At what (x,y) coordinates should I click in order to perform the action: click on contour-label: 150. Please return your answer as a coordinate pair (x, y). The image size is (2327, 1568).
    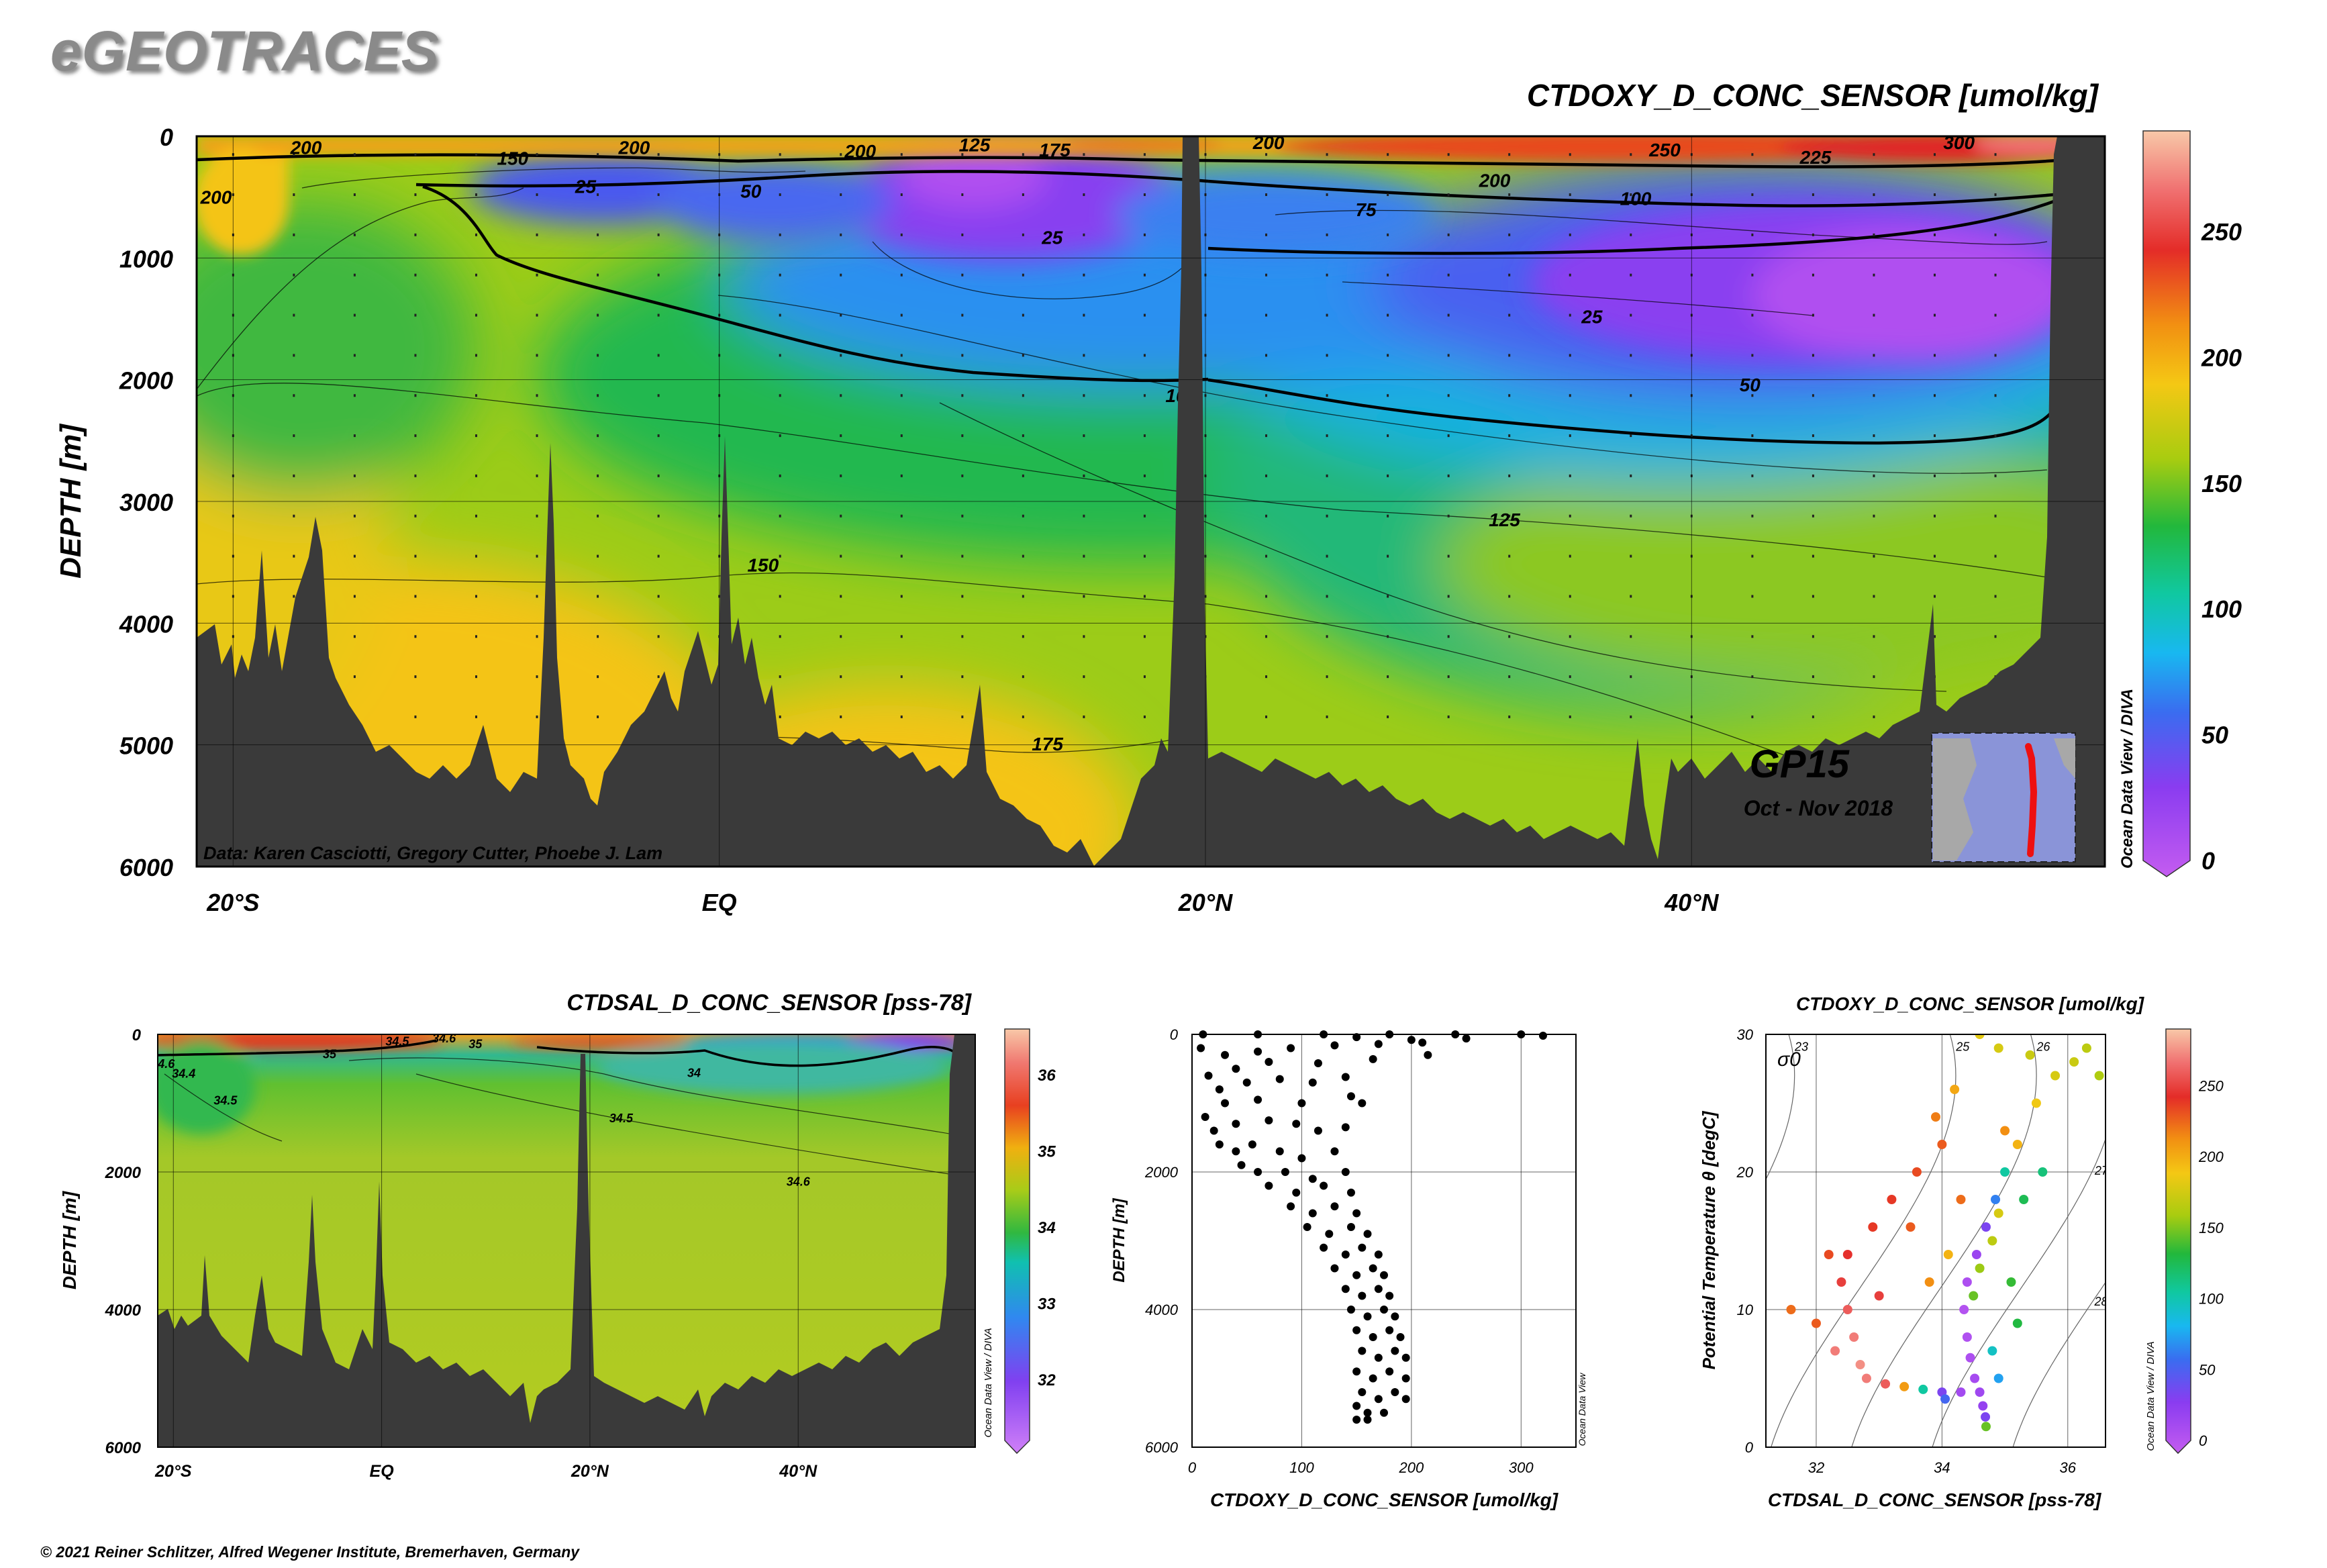
    Looking at the image, I should click on (512, 159).